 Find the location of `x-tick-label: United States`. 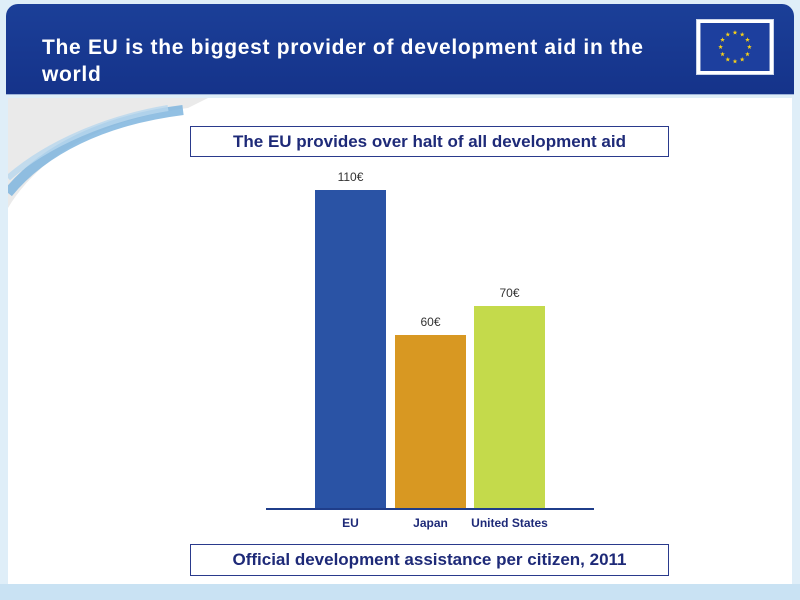

x-tick-label: United States is located at coordinates (509, 523).